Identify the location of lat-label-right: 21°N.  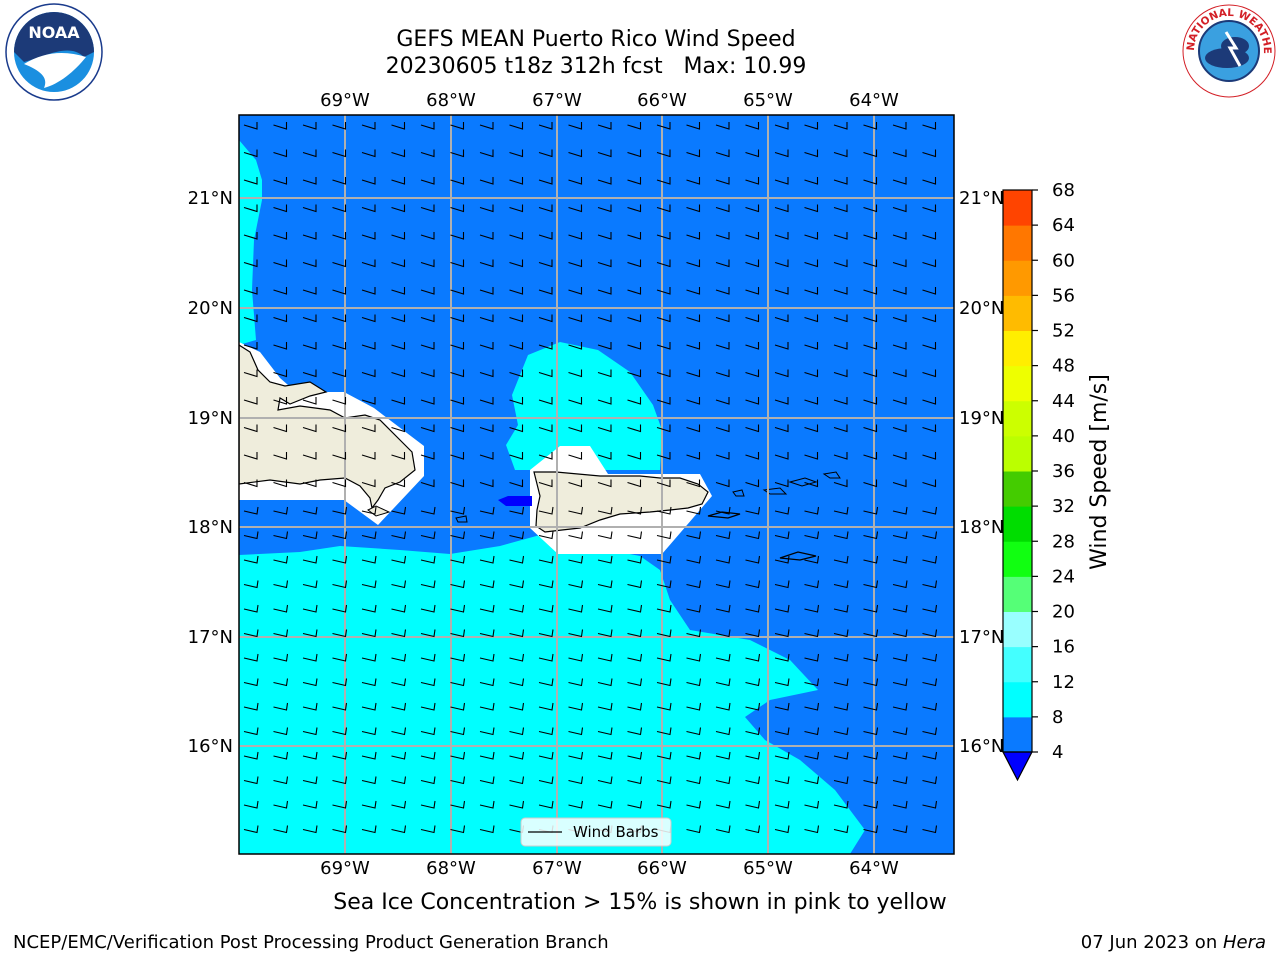
(981, 198).